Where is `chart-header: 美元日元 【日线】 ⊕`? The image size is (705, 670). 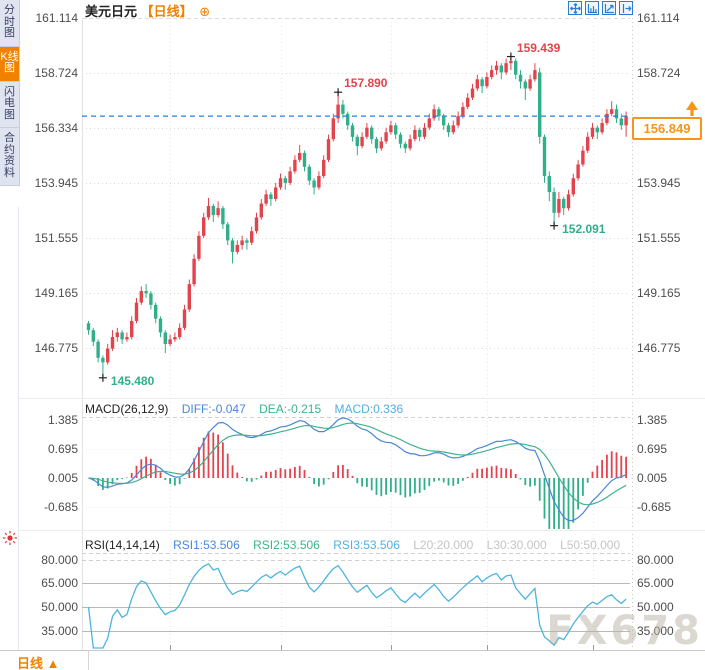
chart-header: 美元日元 【日线】 ⊕ is located at coordinates (148, 10).